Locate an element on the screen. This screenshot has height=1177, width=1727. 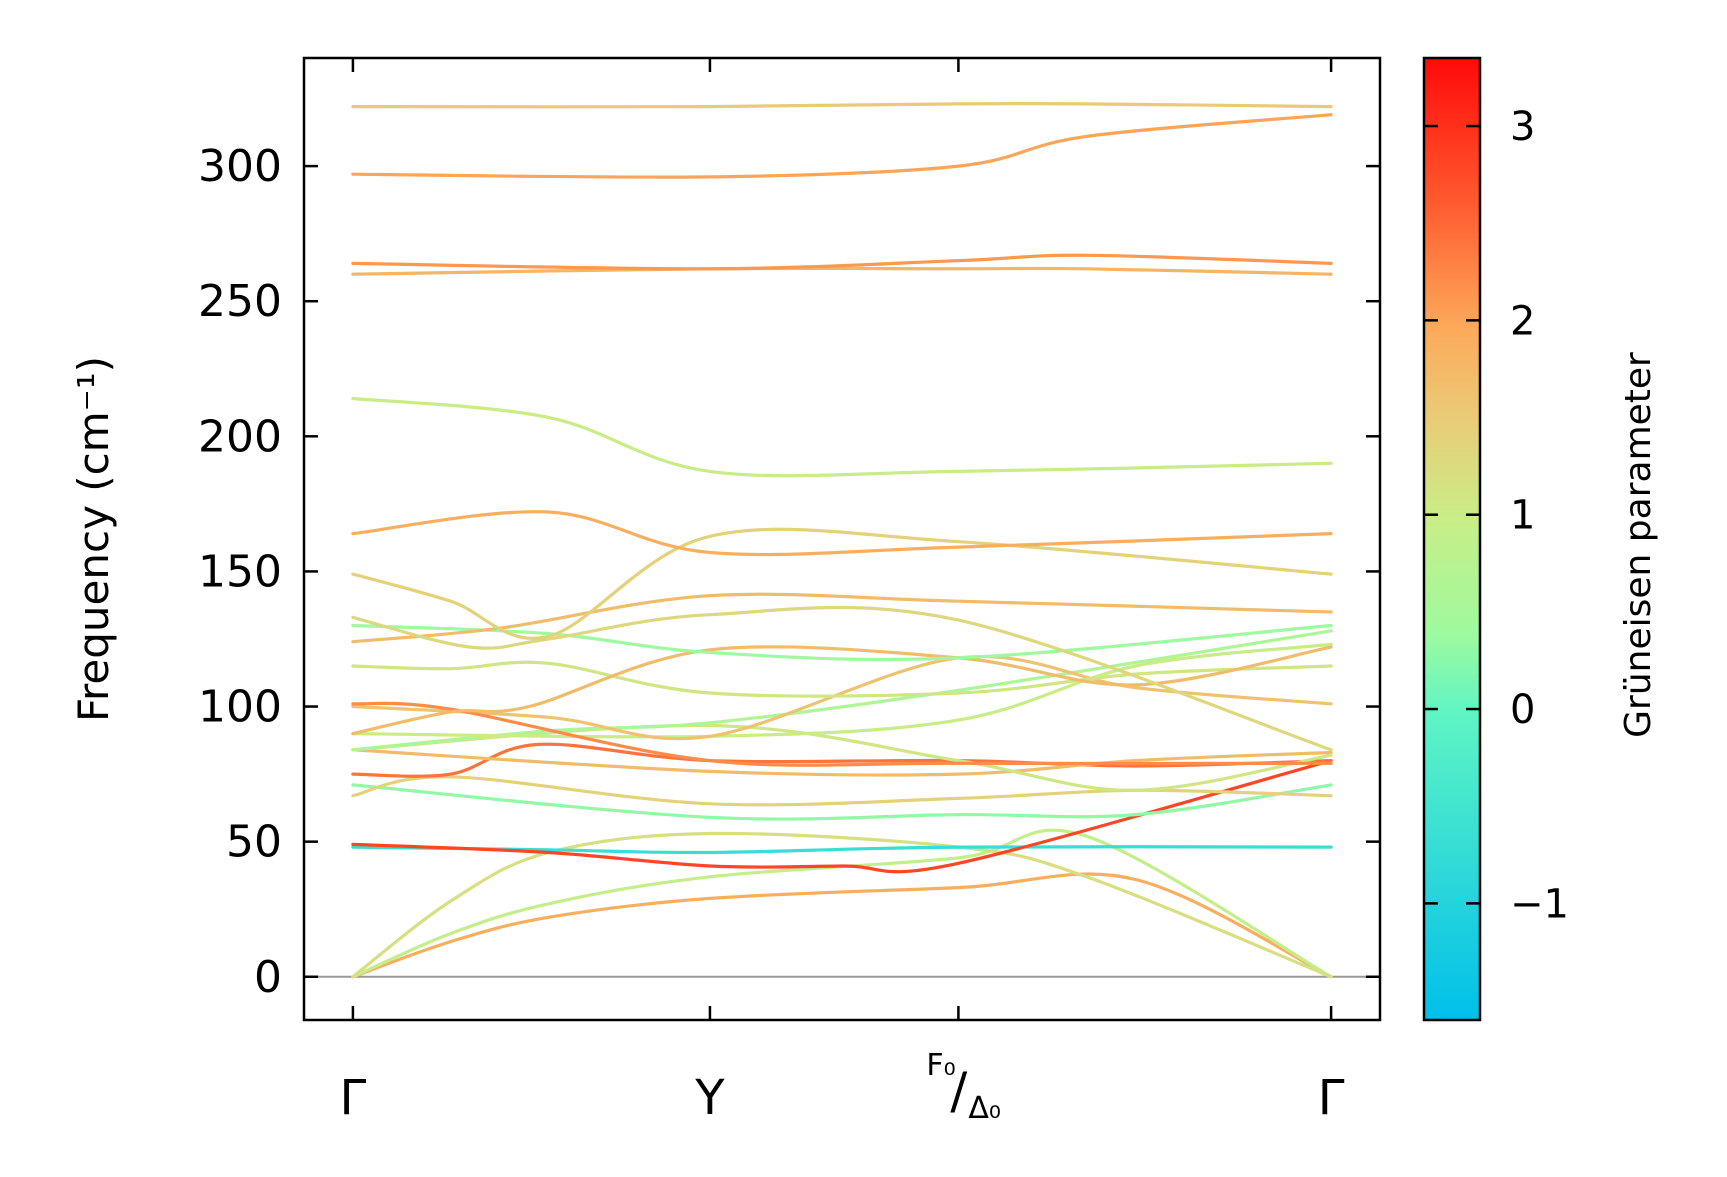
colorbar-ticks: −1 0 1 2 3 is located at coordinates (1496, 515).